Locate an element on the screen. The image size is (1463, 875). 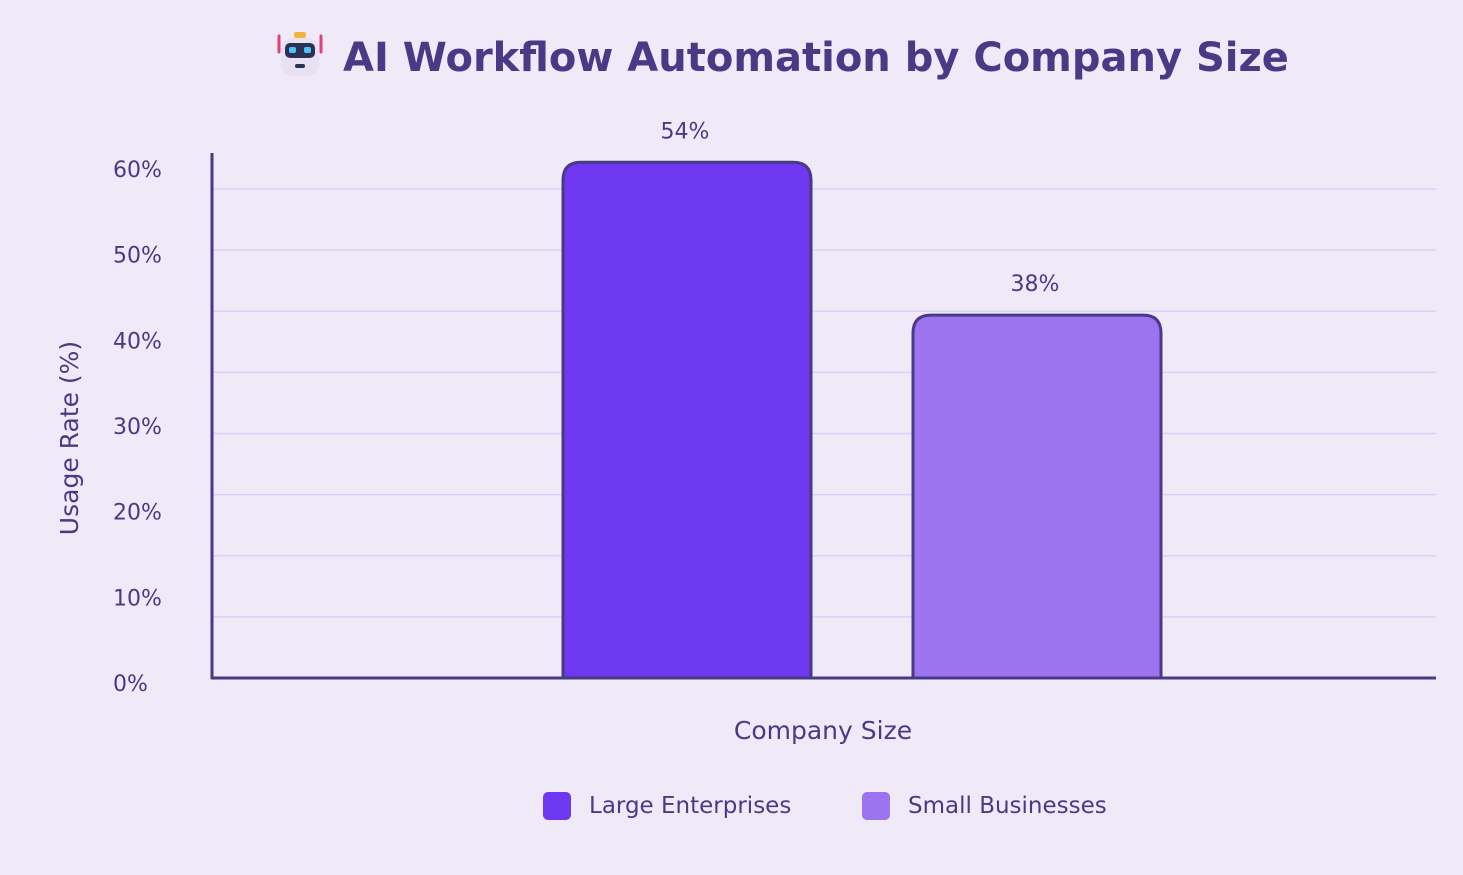
data-labels: 54% 38% is located at coordinates (860, 208).